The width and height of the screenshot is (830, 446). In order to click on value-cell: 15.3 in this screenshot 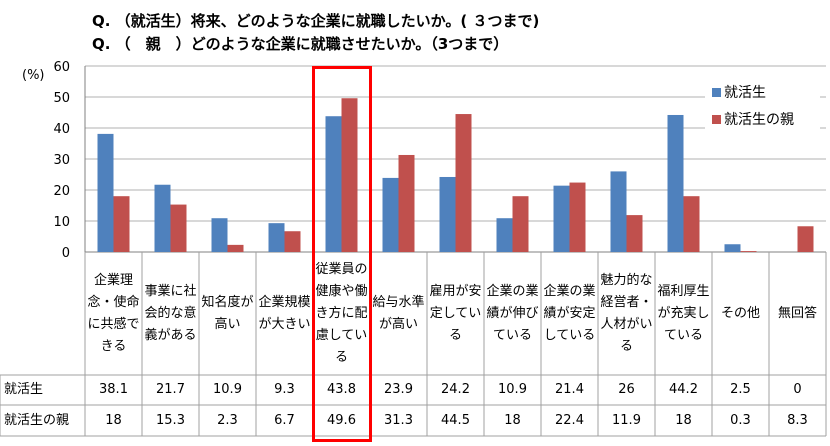, I will do `click(170, 420)`.